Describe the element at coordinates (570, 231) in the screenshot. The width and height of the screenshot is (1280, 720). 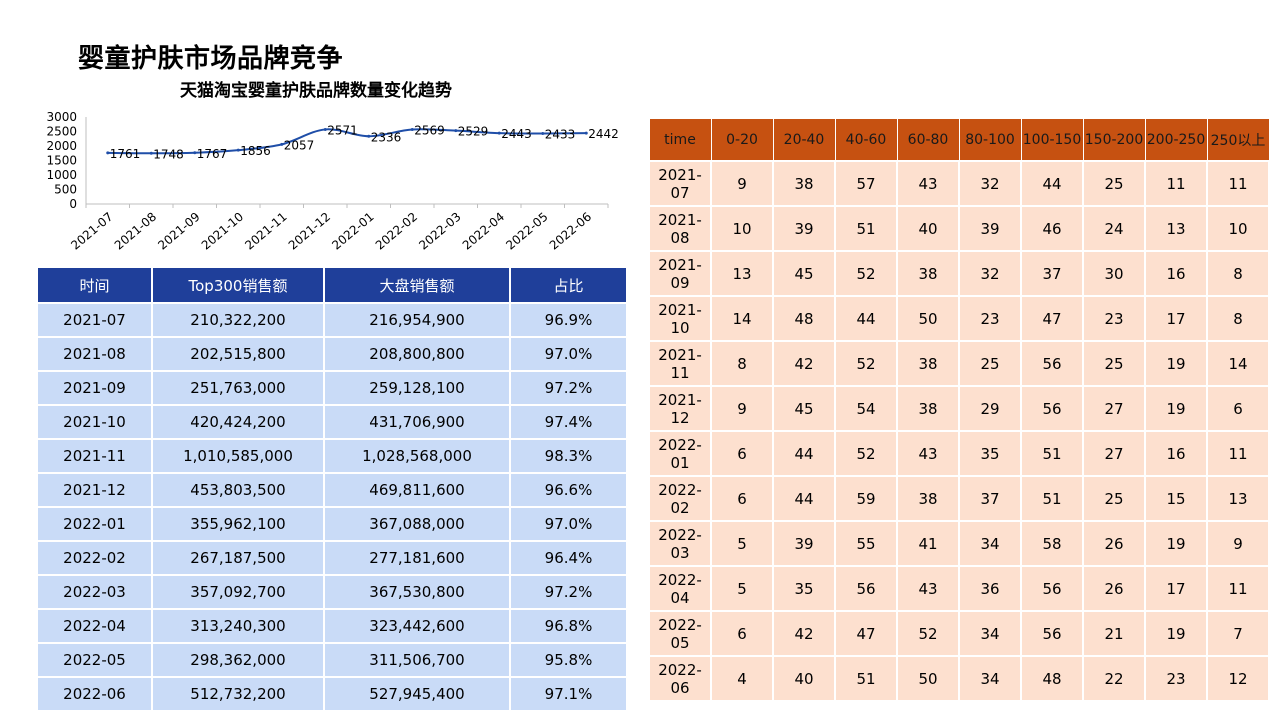
I see `x-tick-label: 2022-06` at that location.